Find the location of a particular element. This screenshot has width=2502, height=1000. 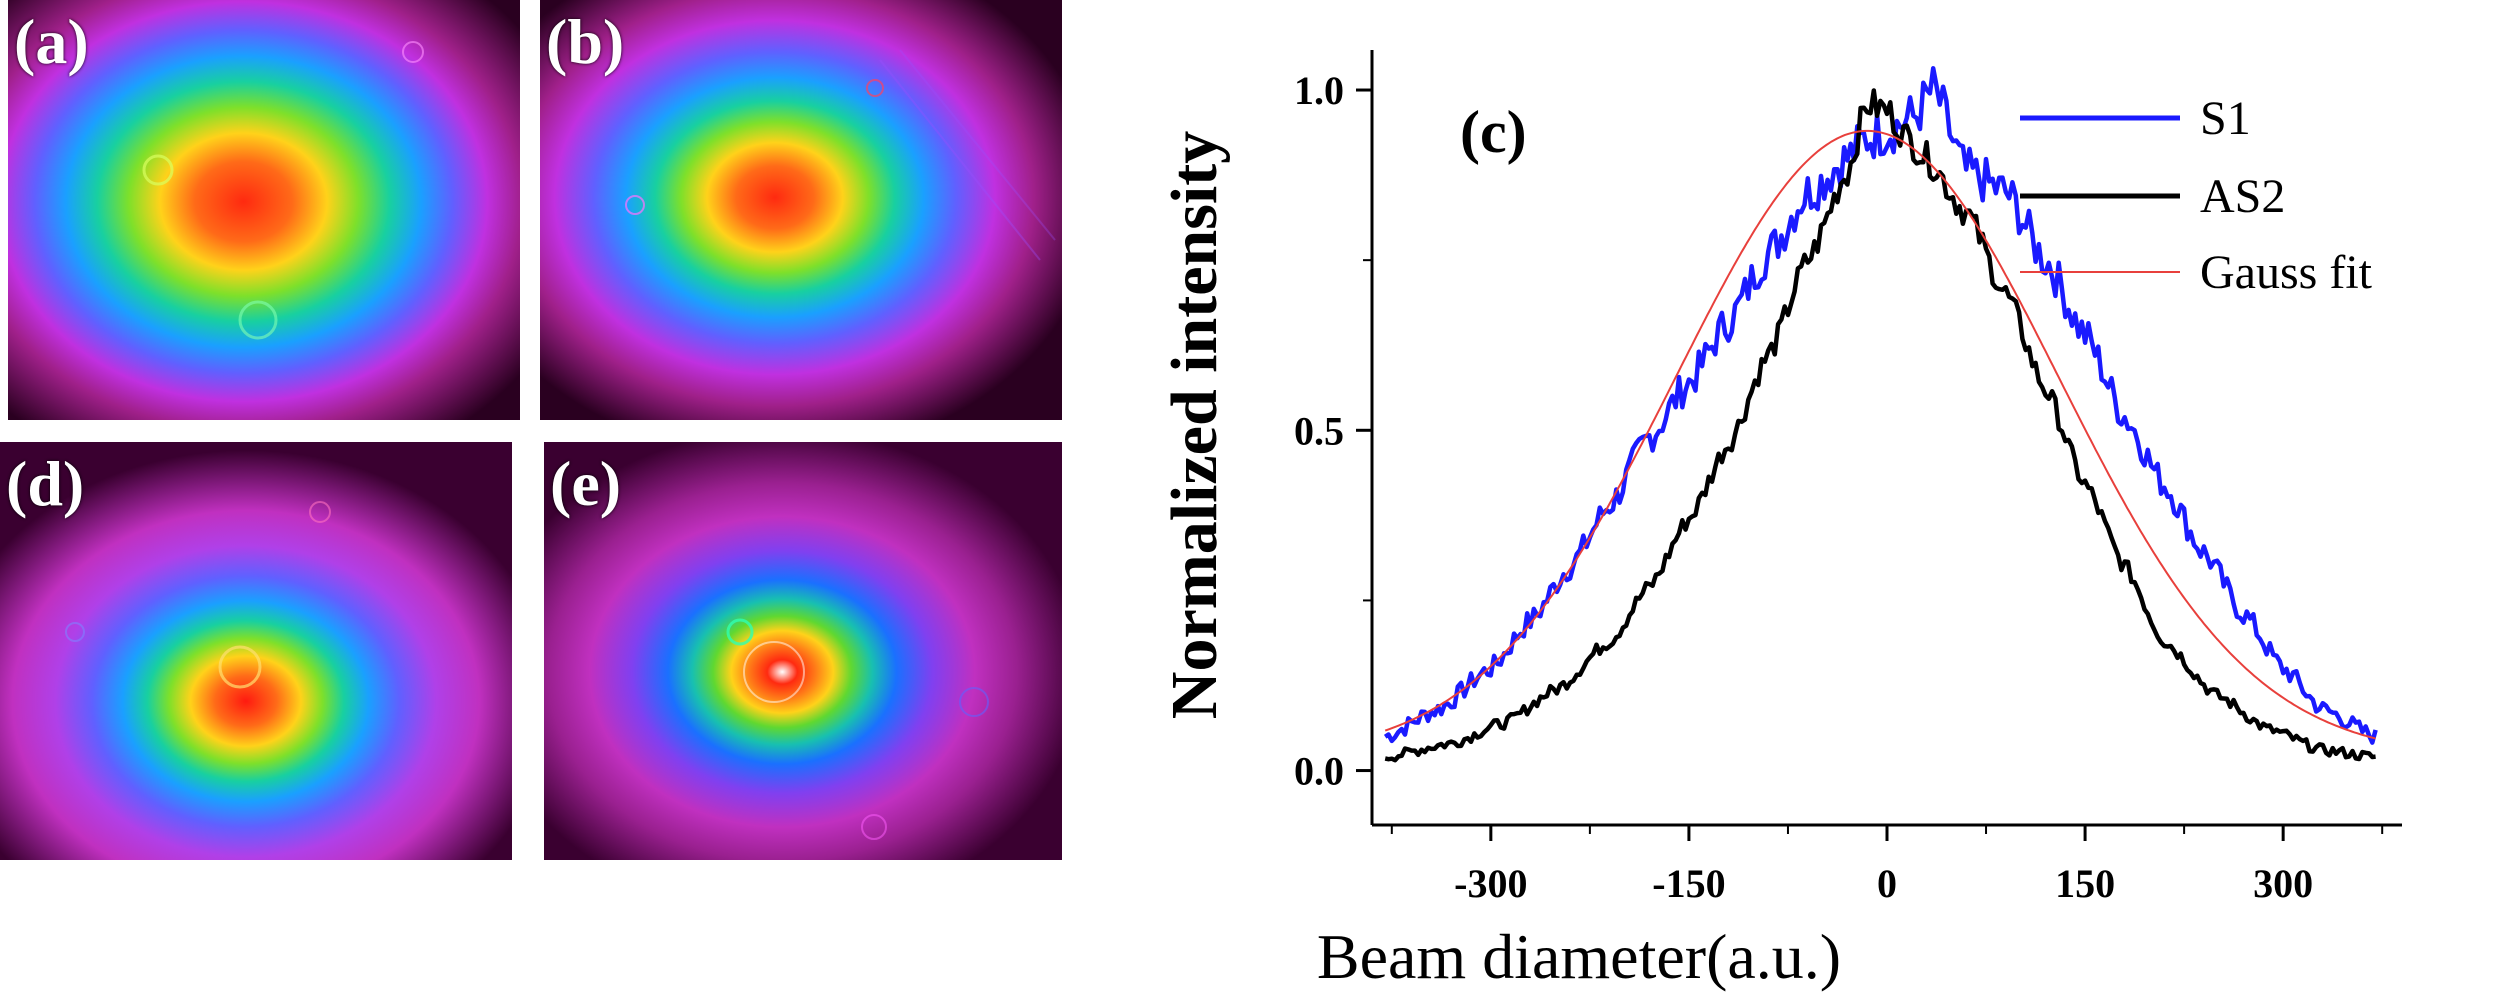

beam-image-e-graphic is located at coordinates (803, 651).